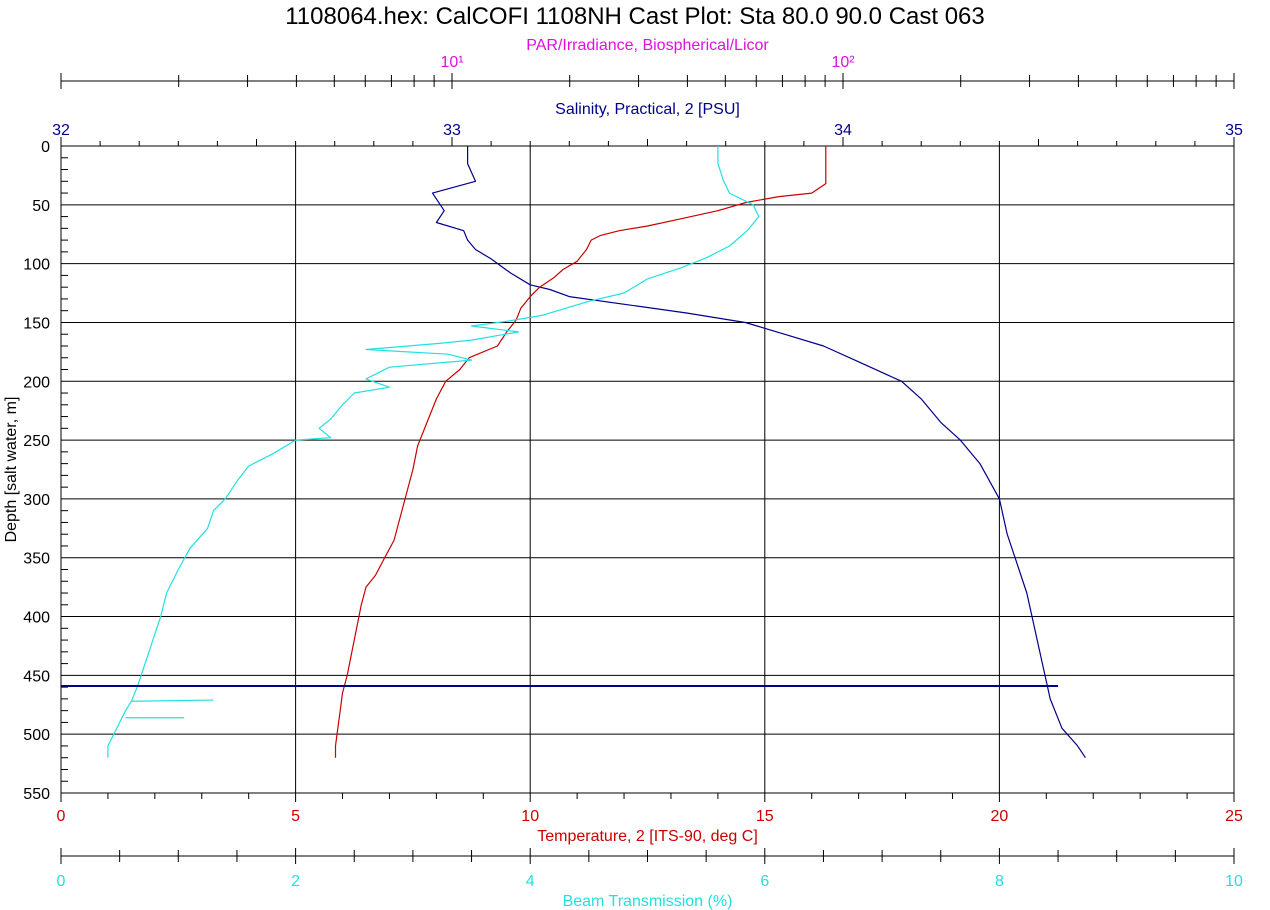  Describe the element at coordinates (647, 836) in the screenshot. I see `temperature-axis-label: Temperature, 2 [ITS-90, deg C]` at that location.